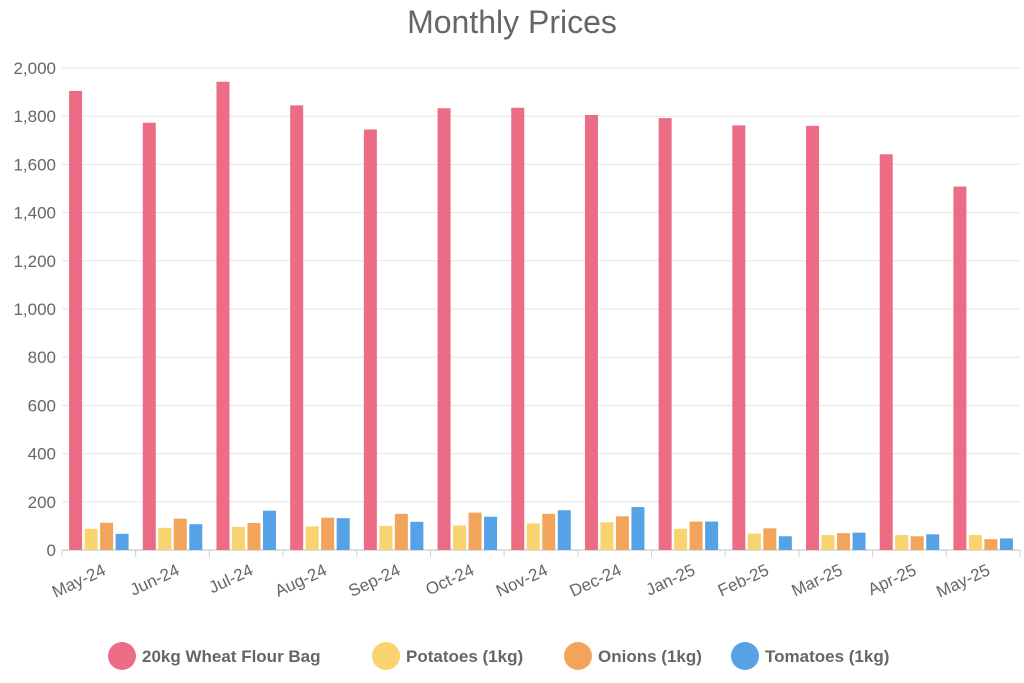 This screenshot has height=683, width=1024. I want to click on y-tick-label: 0, so click(51, 550).